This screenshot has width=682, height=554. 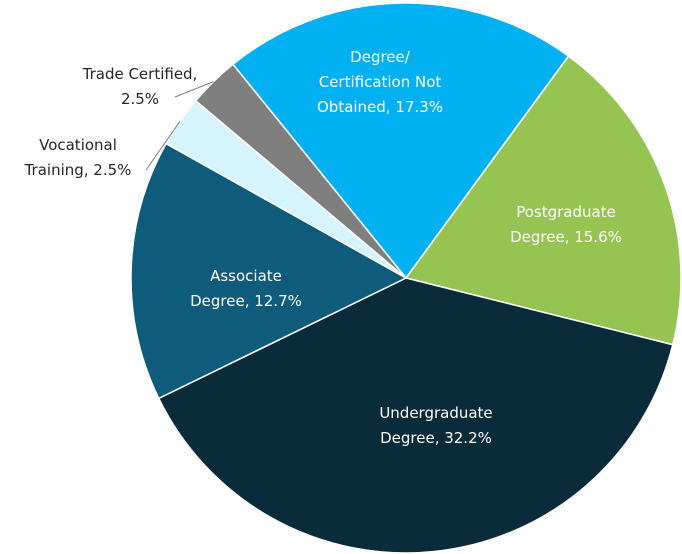 What do you see at coordinates (300, 171) in the screenshot?
I see `pie-slice` at bounding box center [300, 171].